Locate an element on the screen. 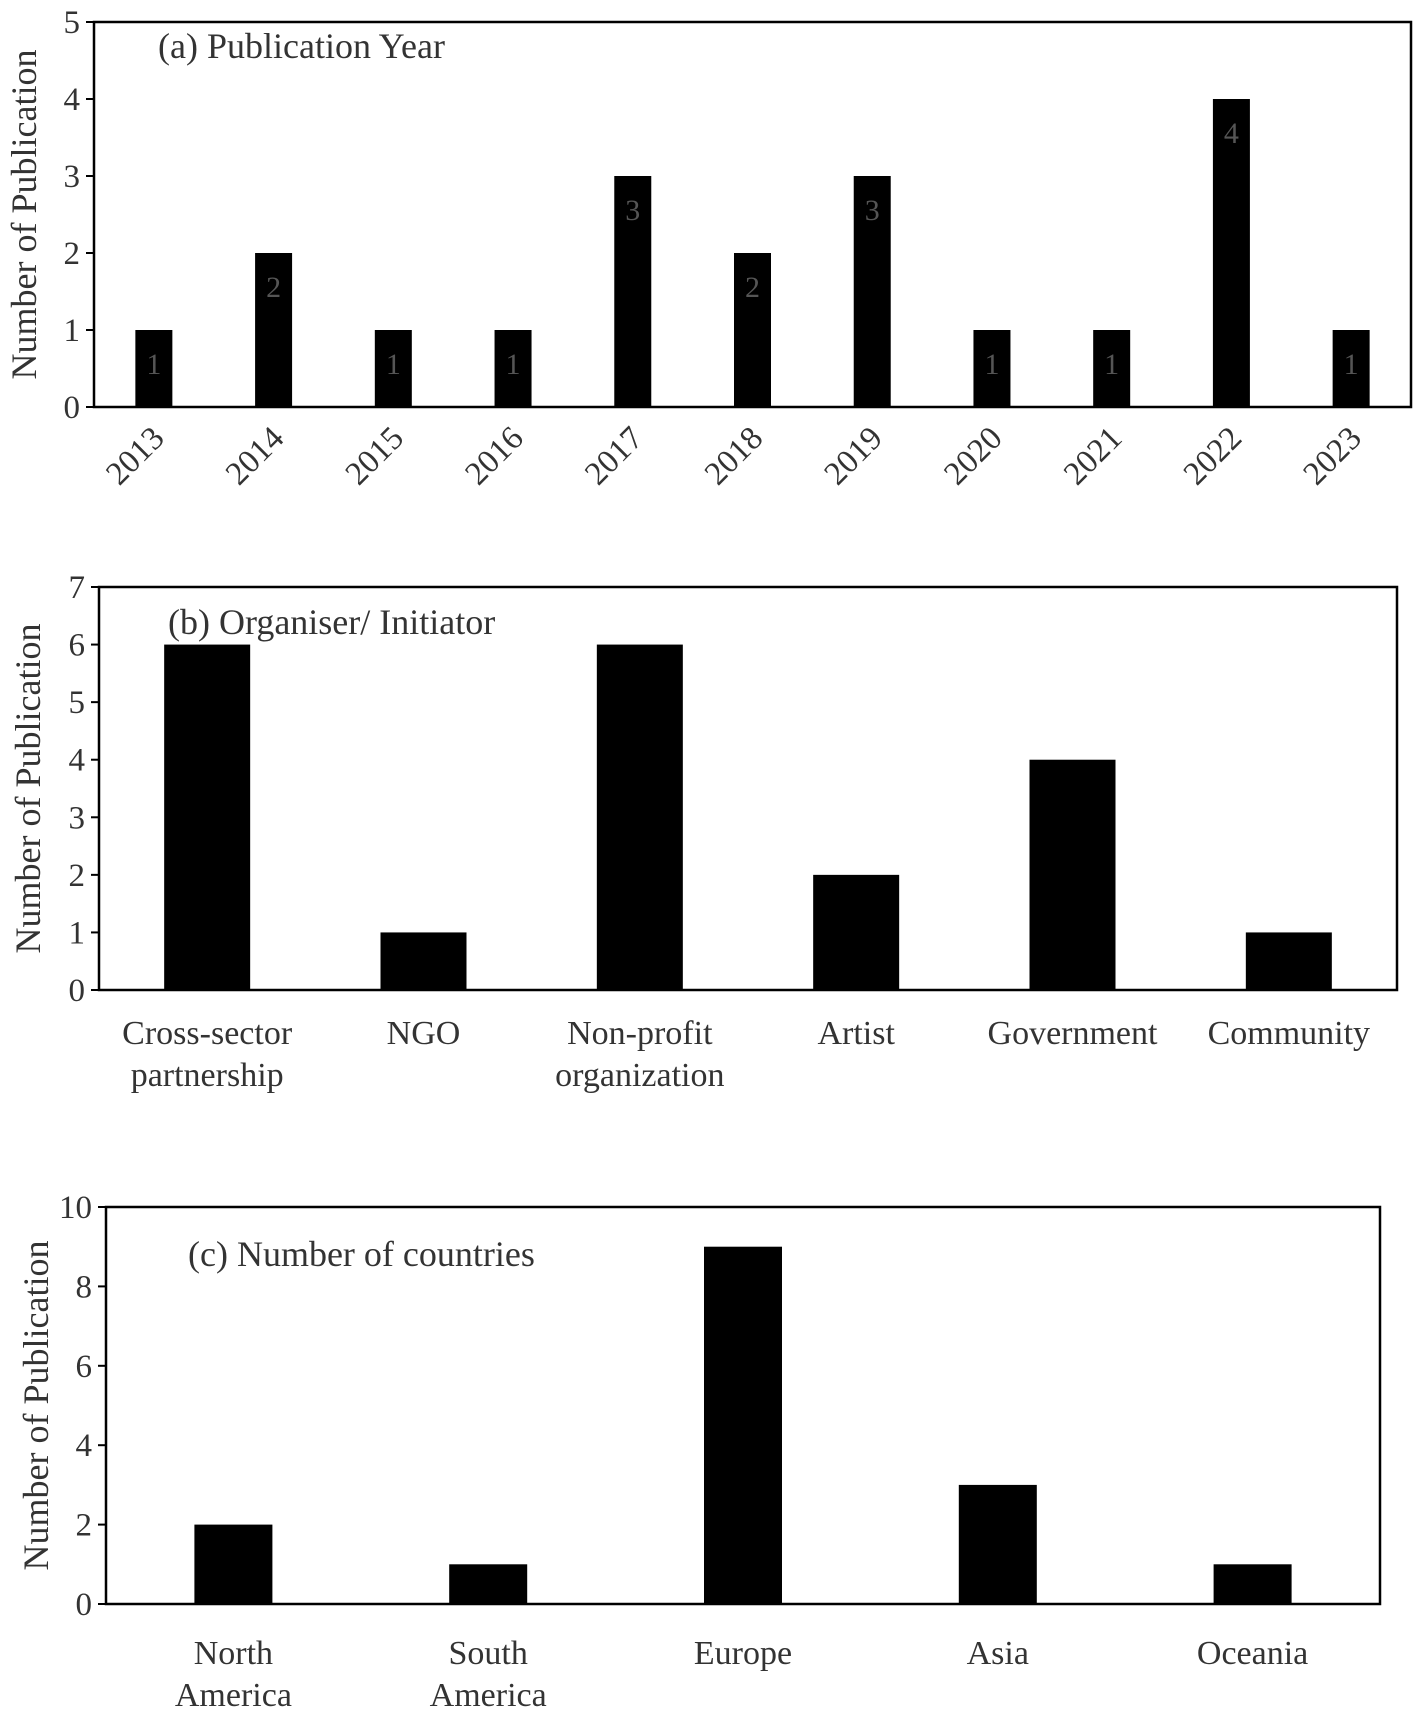  x-tick-label: Community is located at coordinates (1289, 1033).